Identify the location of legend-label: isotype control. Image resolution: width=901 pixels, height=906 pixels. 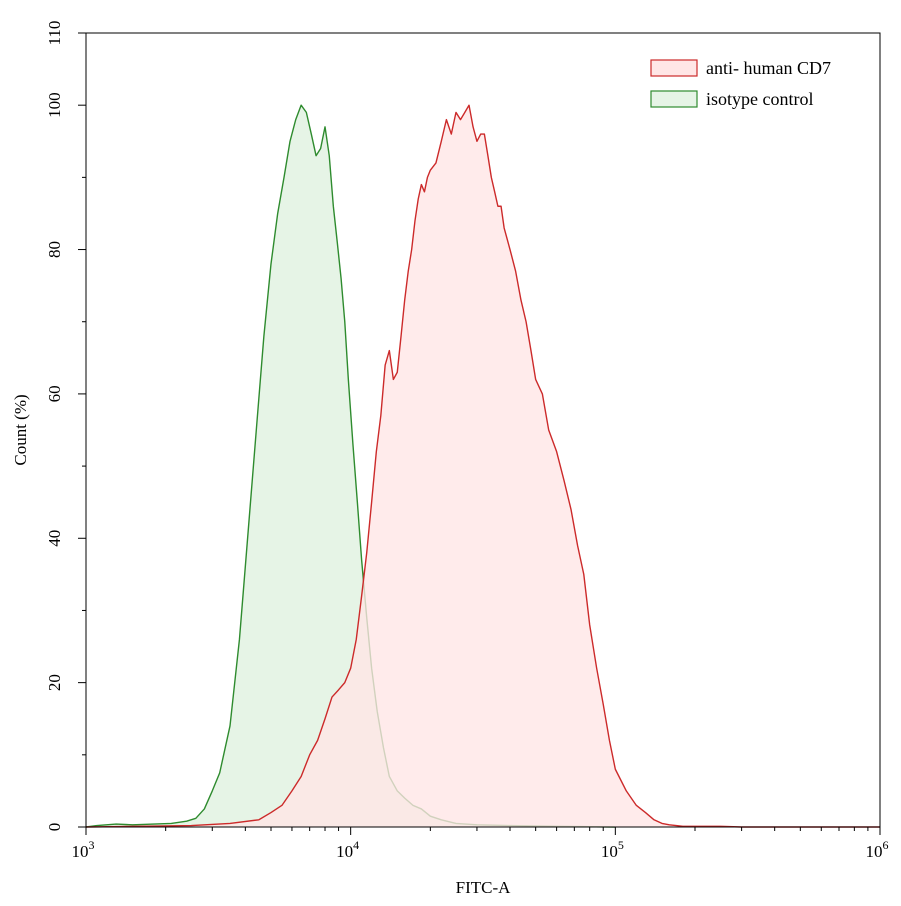
(759, 99).